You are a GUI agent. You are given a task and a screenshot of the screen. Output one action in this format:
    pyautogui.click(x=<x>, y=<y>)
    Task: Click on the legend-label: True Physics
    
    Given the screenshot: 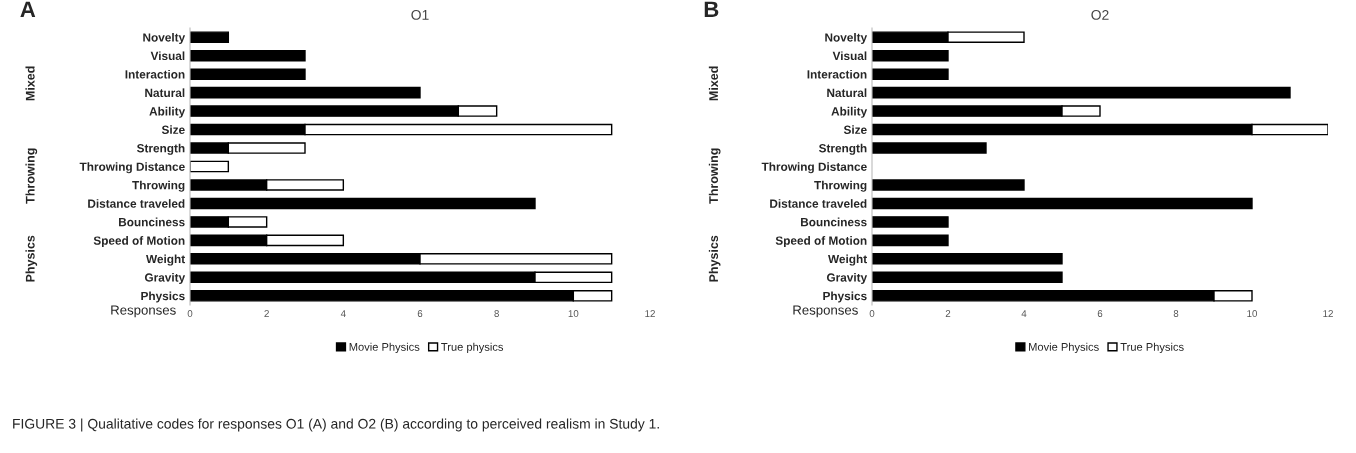 What is the action you would take?
    pyautogui.click(x=1152, y=348)
    